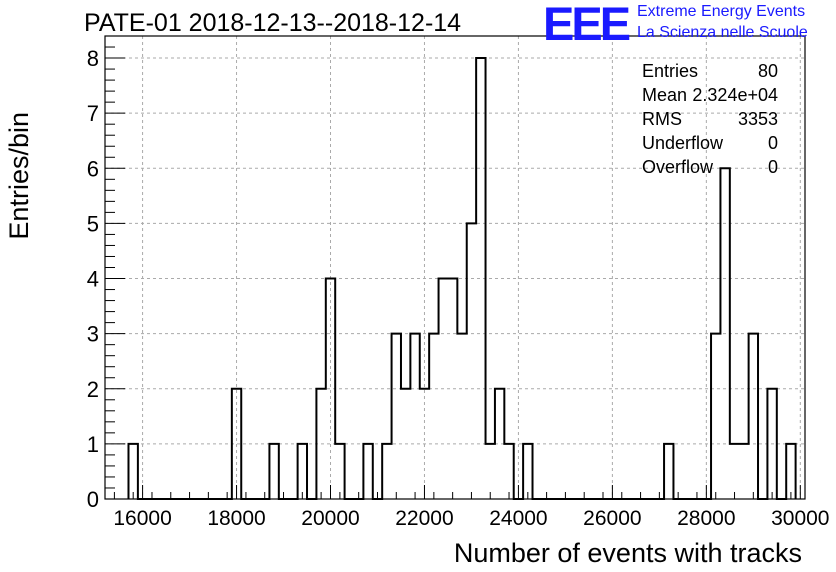  Describe the element at coordinates (93, 389) in the screenshot. I see `y-tick-label: 2` at that location.